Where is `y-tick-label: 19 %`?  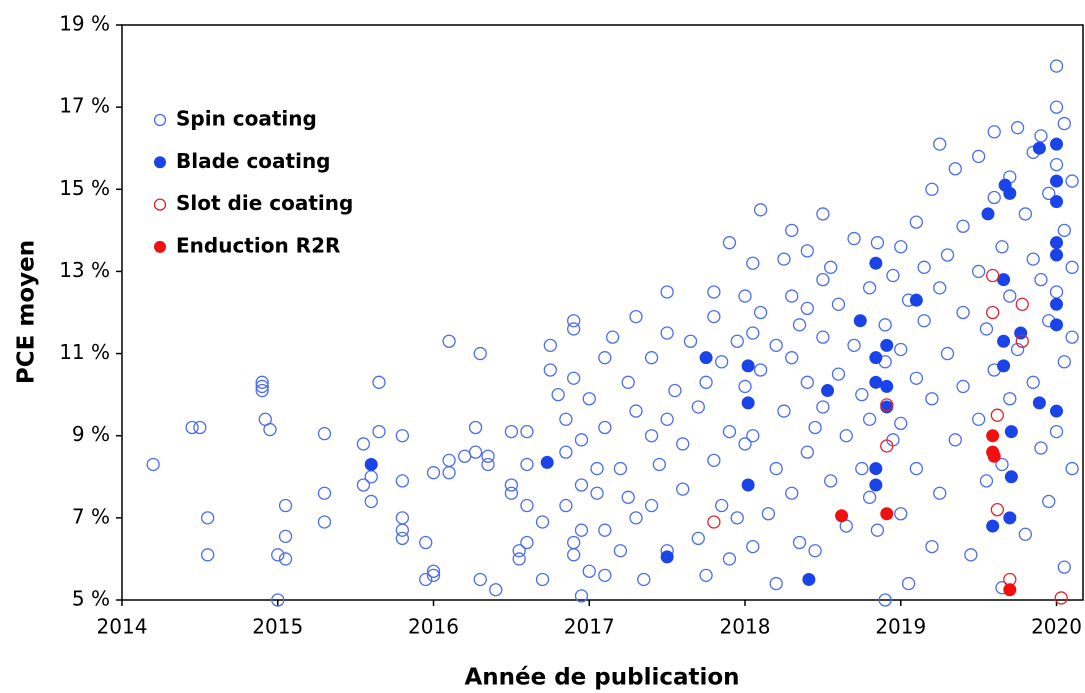
y-tick-label: 19 % is located at coordinates (84, 24).